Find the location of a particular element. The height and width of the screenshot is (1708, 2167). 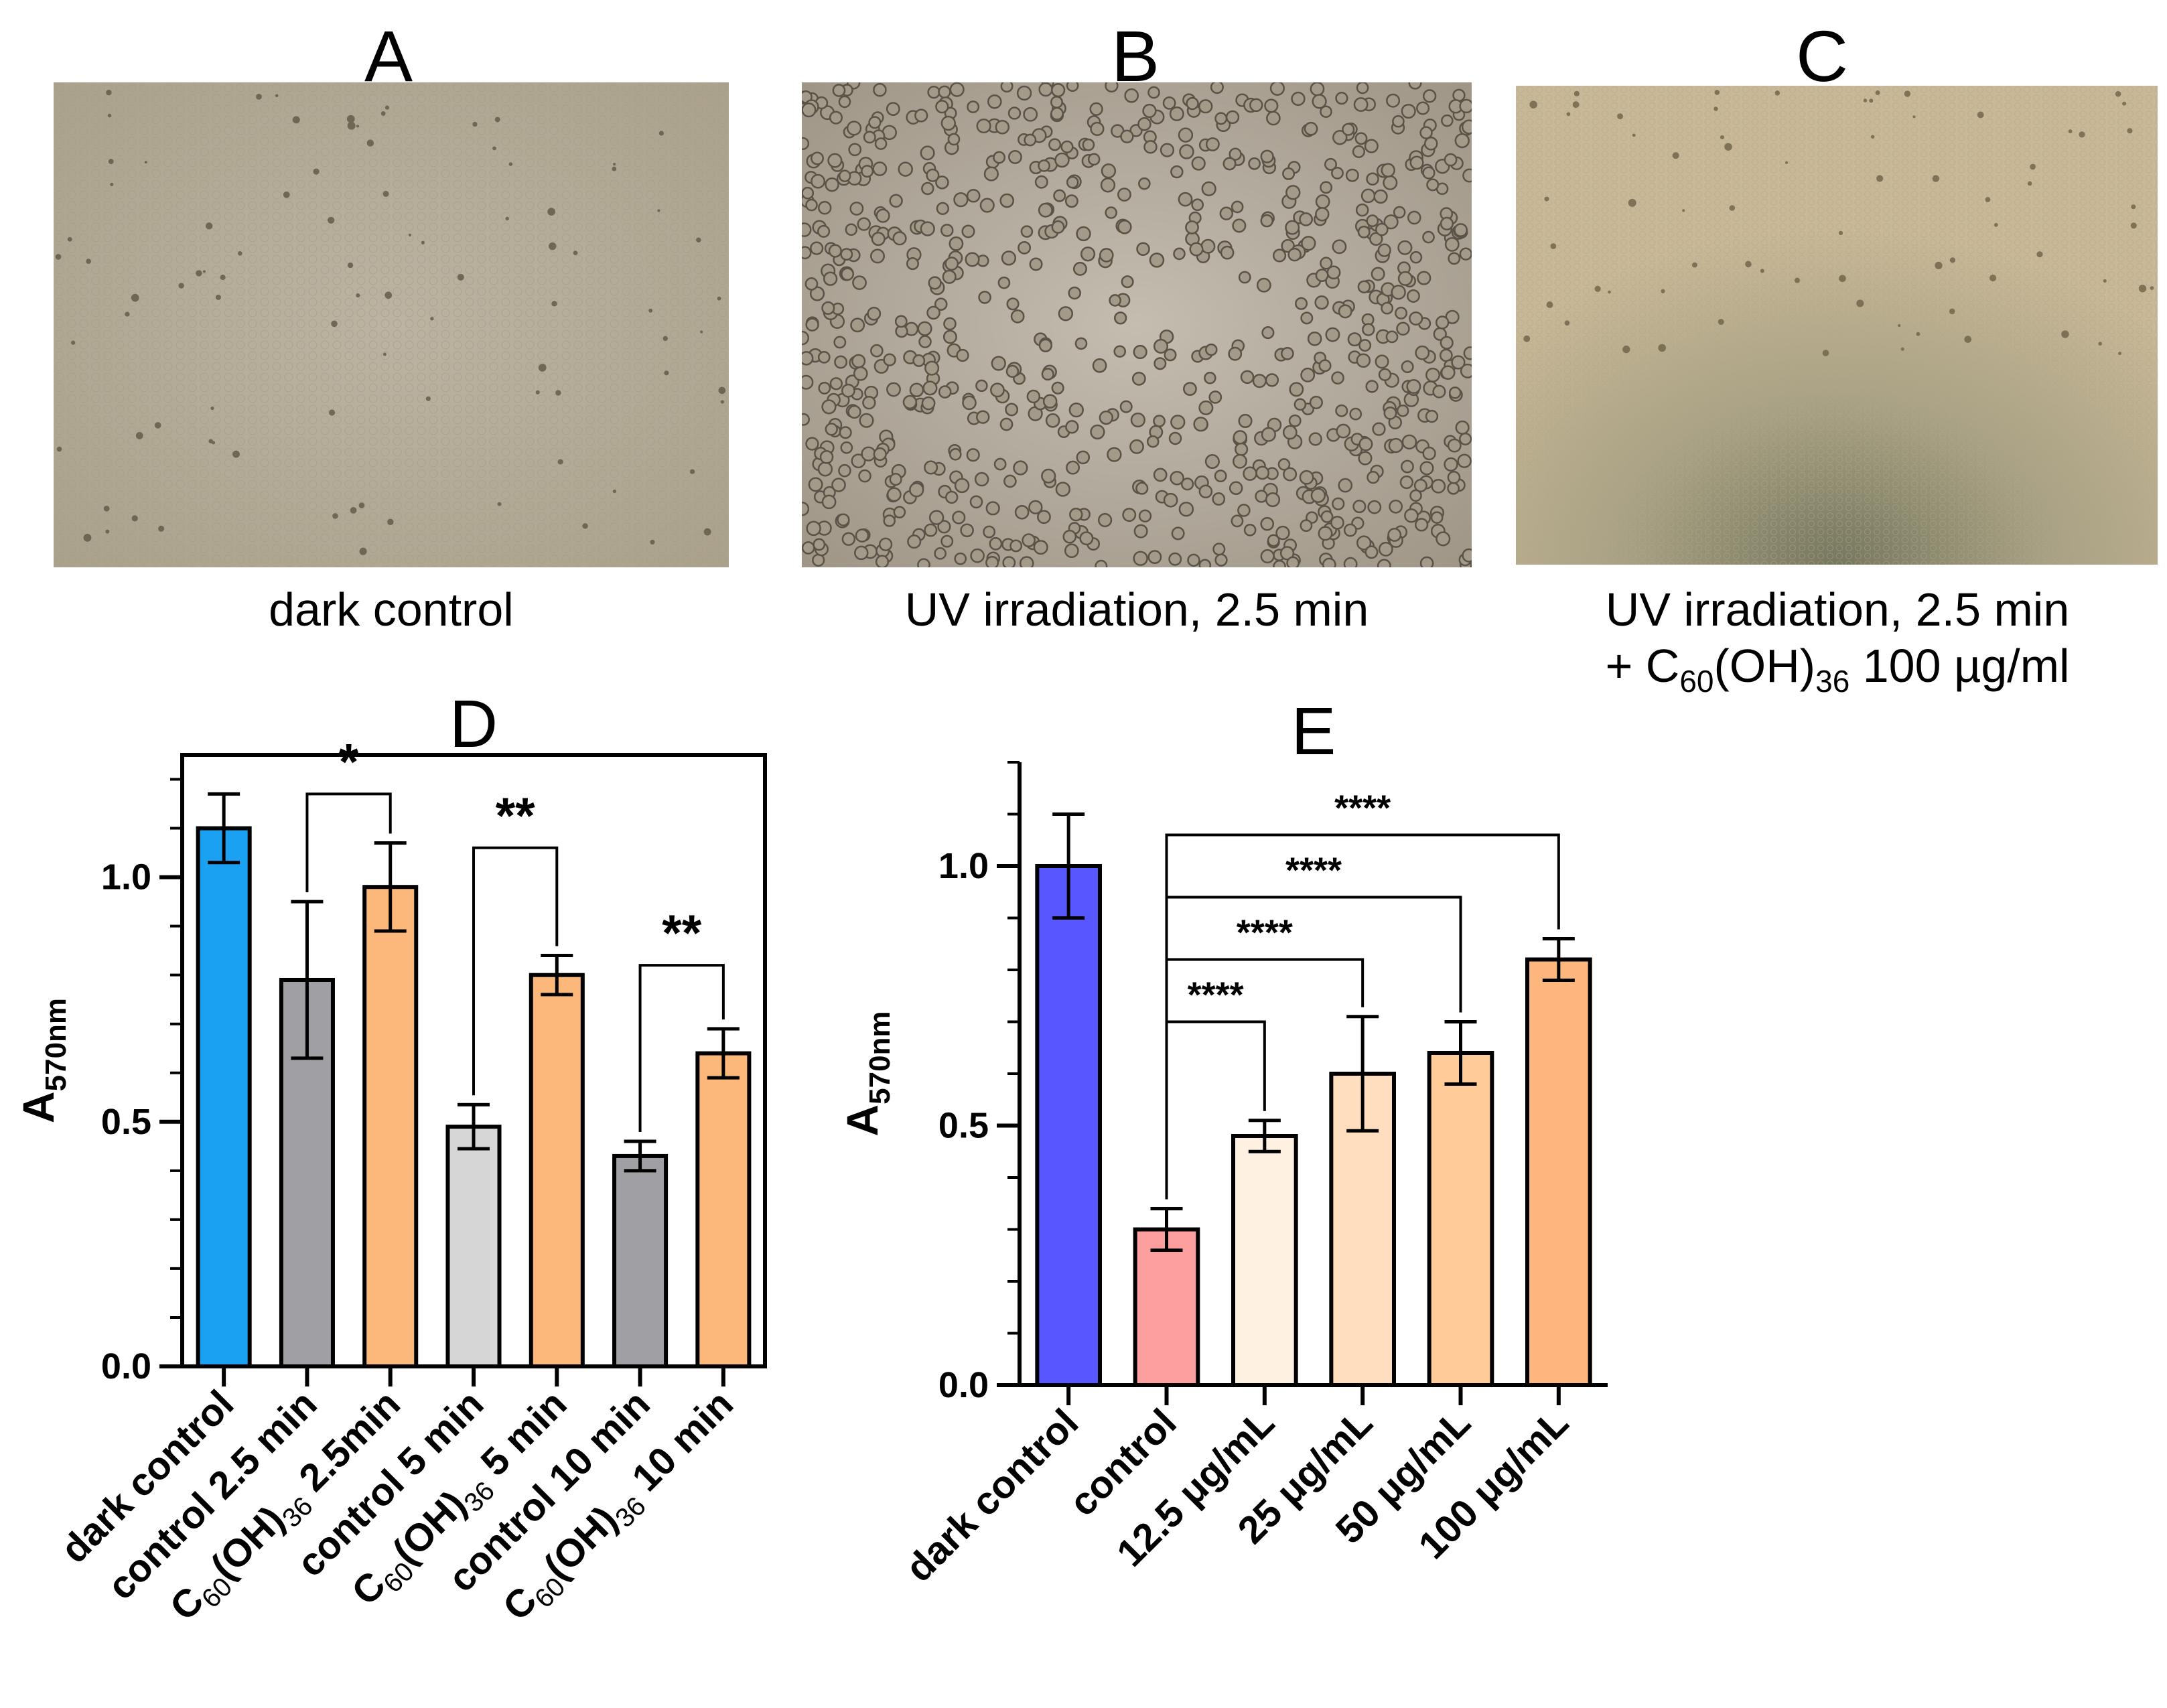

panel-a-letter: A is located at coordinates (388, 55).